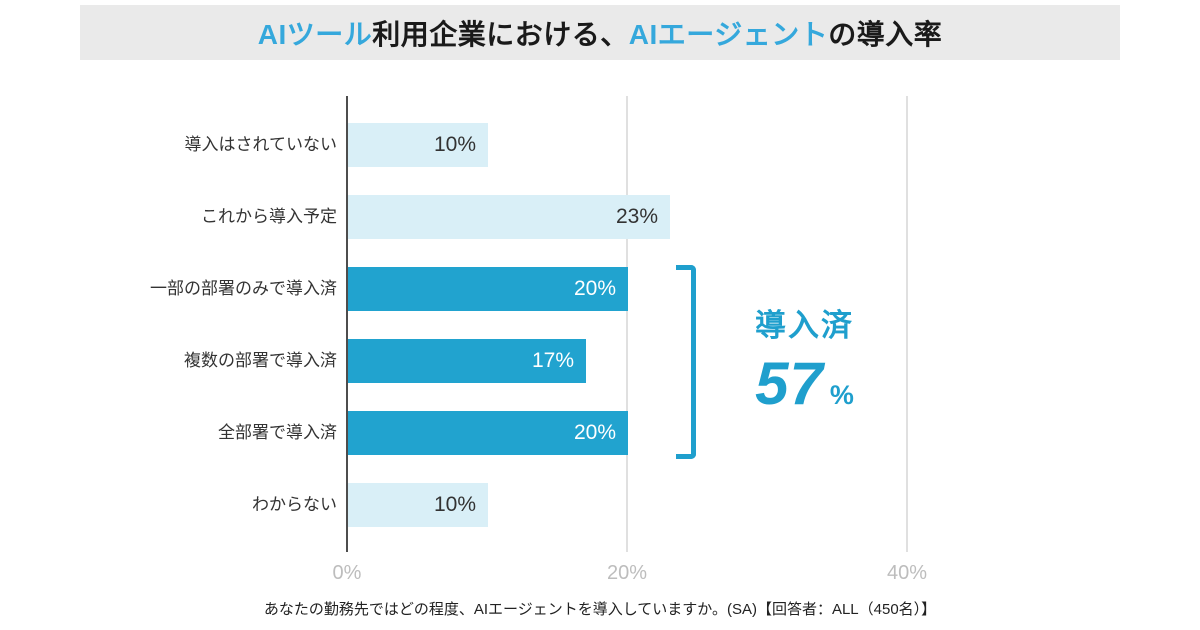  I want to click on bar-0: 10%, so click(418, 145).